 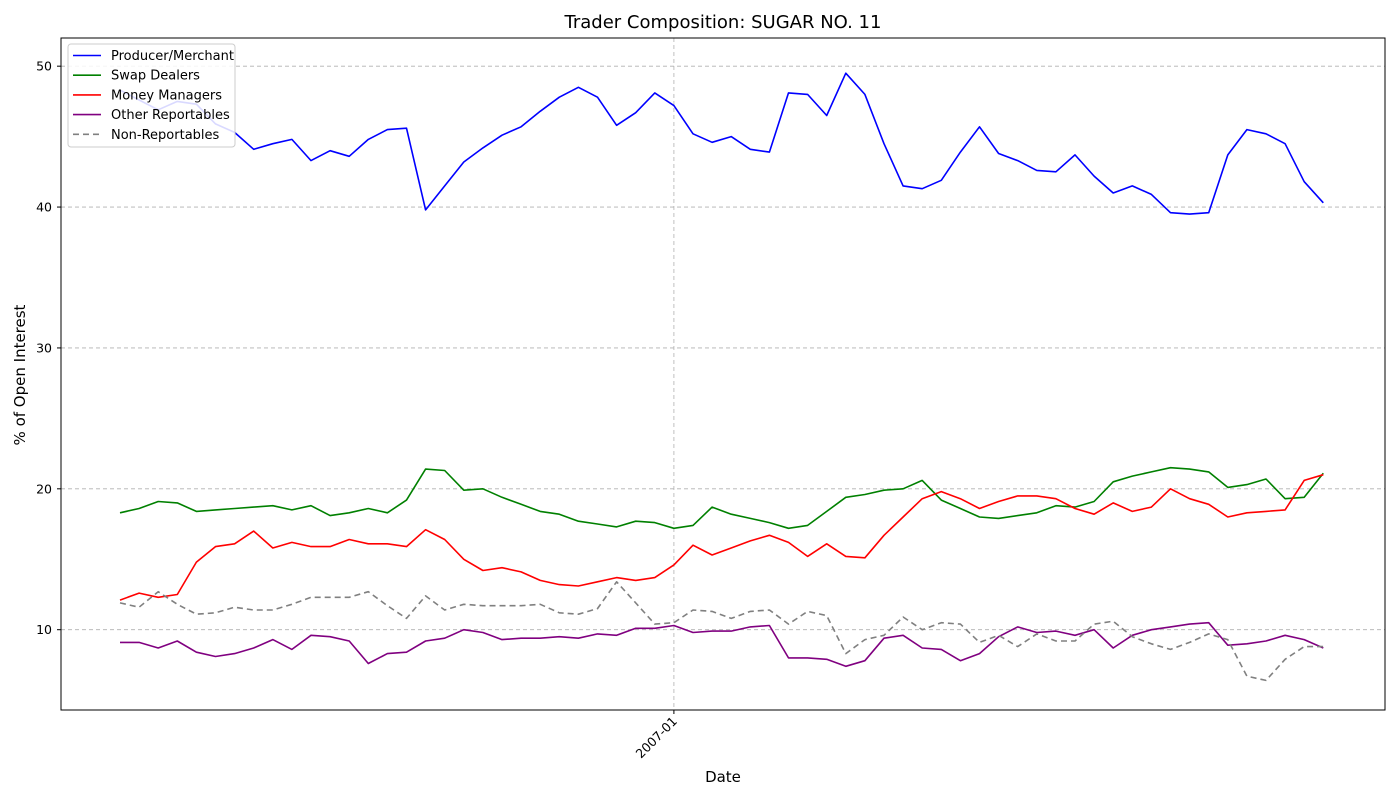 What do you see at coordinates (20, 374) in the screenshot?
I see `y-axis-label: % of Open Interest` at bounding box center [20, 374].